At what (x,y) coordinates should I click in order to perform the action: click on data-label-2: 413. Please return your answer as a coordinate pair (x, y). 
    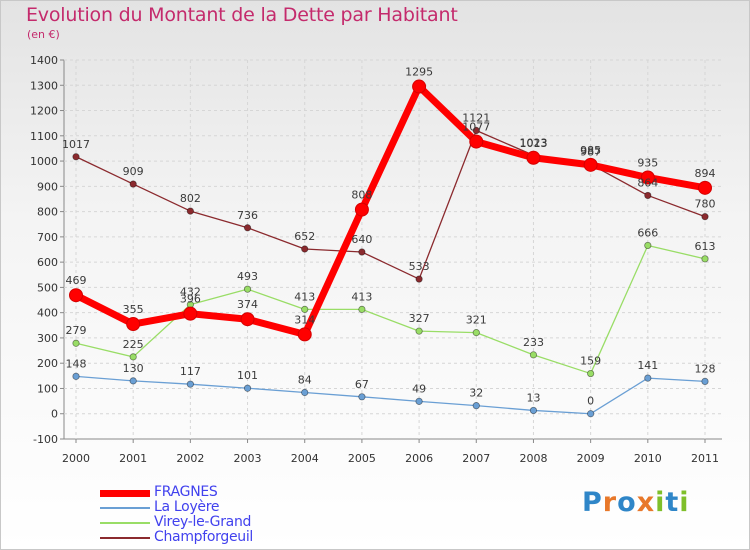
    Looking at the image, I should click on (361, 296).